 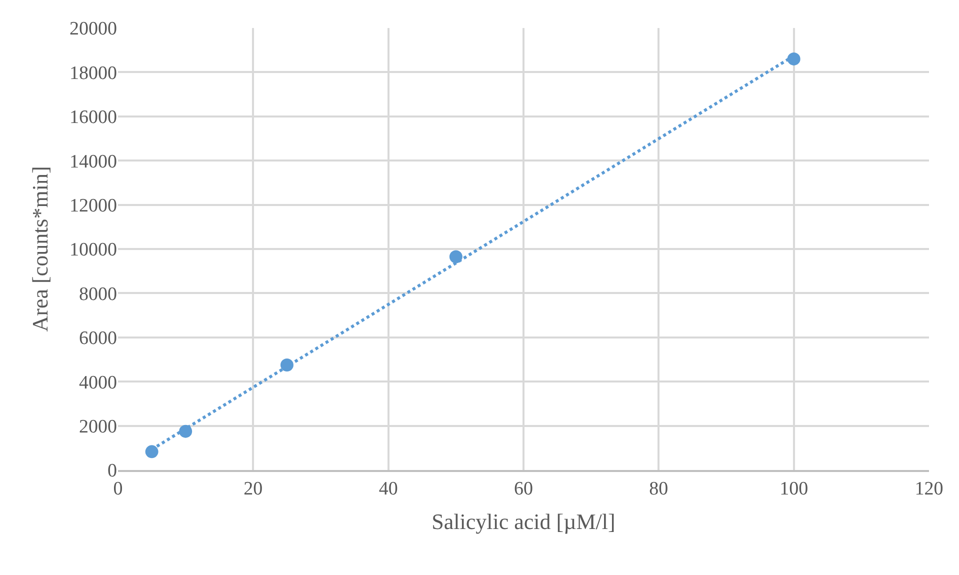 I want to click on y-axis-title: Area [counts*min], so click(x=39, y=249).